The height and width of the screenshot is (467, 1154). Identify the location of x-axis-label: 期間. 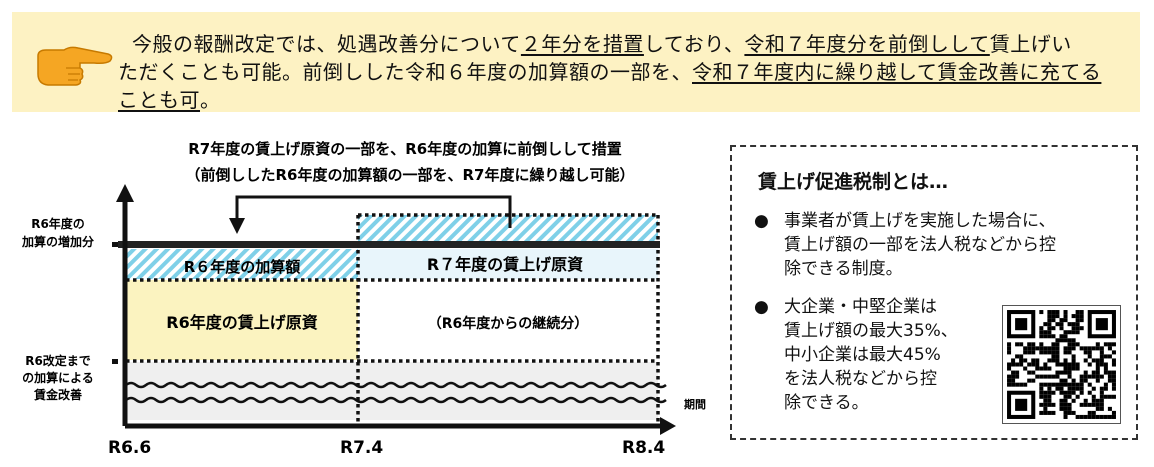
(695, 404).